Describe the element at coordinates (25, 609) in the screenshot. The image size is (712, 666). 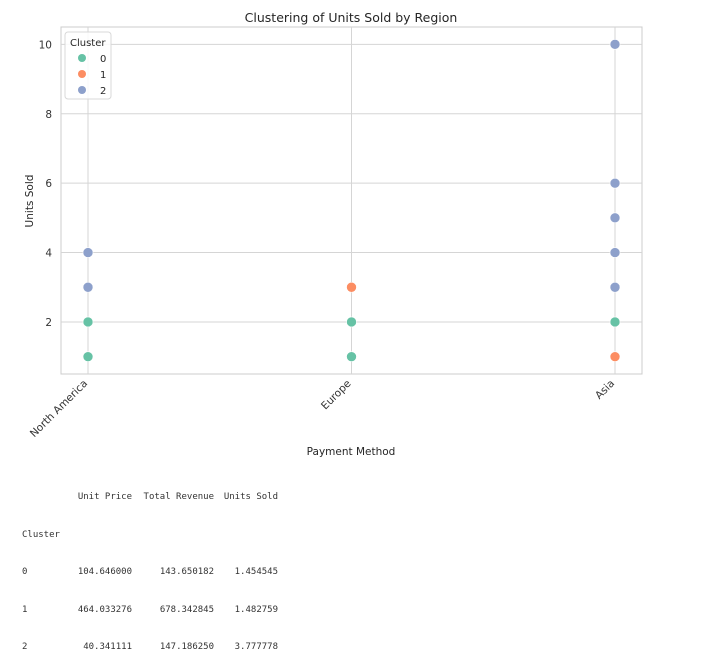
I see `summary-cluster-id: 1` at that location.